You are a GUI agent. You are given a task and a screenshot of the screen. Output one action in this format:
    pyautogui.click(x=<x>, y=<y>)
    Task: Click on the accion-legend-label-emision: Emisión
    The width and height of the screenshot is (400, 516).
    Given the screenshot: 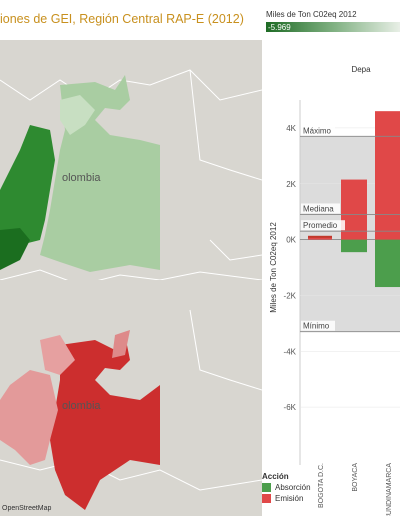 What is the action you would take?
    pyautogui.click(x=289, y=498)
    